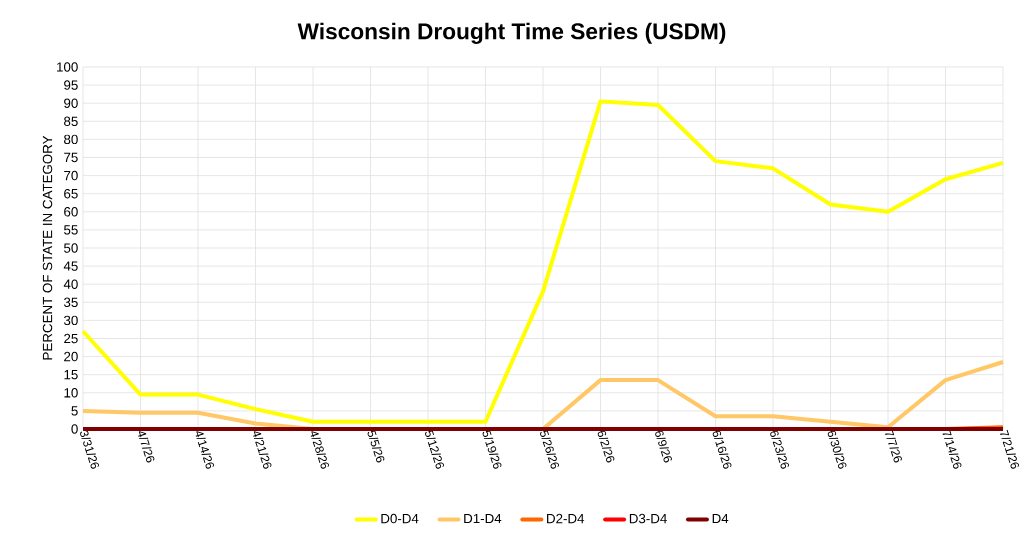 Image resolution: width=1024 pixels, height=548 pixels. What do you see at coordinates (146, 447) in the screenshot?
I see `x-tick-label: 4/7/26` at bounding box center [146, 447].